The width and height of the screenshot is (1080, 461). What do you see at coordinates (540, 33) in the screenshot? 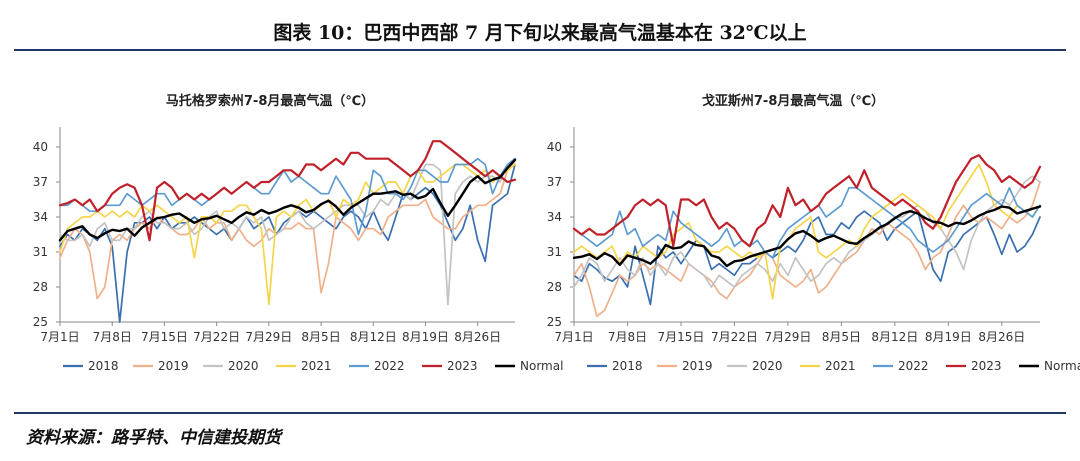
I see `figure-title: 图表 10：巴西中西部 7 月下旬以来最高气温基本在 32℃以上` at bounding box center [540, 33].